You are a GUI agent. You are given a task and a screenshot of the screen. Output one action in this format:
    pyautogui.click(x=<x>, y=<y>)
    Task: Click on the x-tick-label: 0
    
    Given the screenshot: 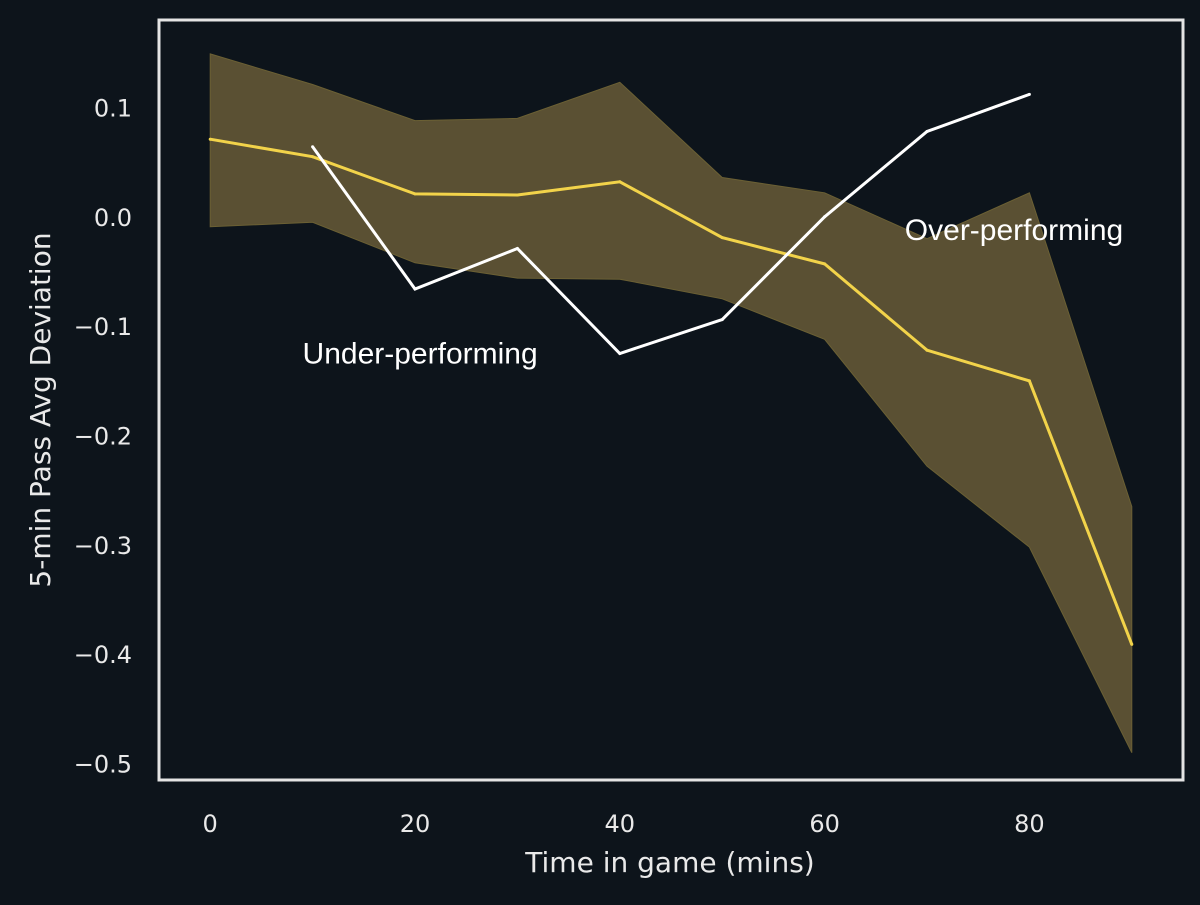 What is the action you would take?
    pyautogui.click(x=210, y=824)
    